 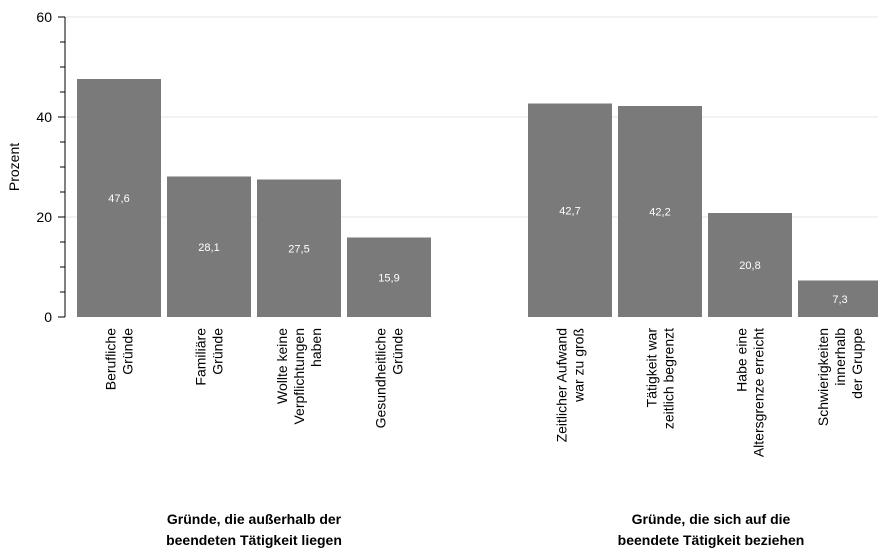 I want to click on x-category-label-line: Altersgrenze erreicht, so click(x=759, y=392).